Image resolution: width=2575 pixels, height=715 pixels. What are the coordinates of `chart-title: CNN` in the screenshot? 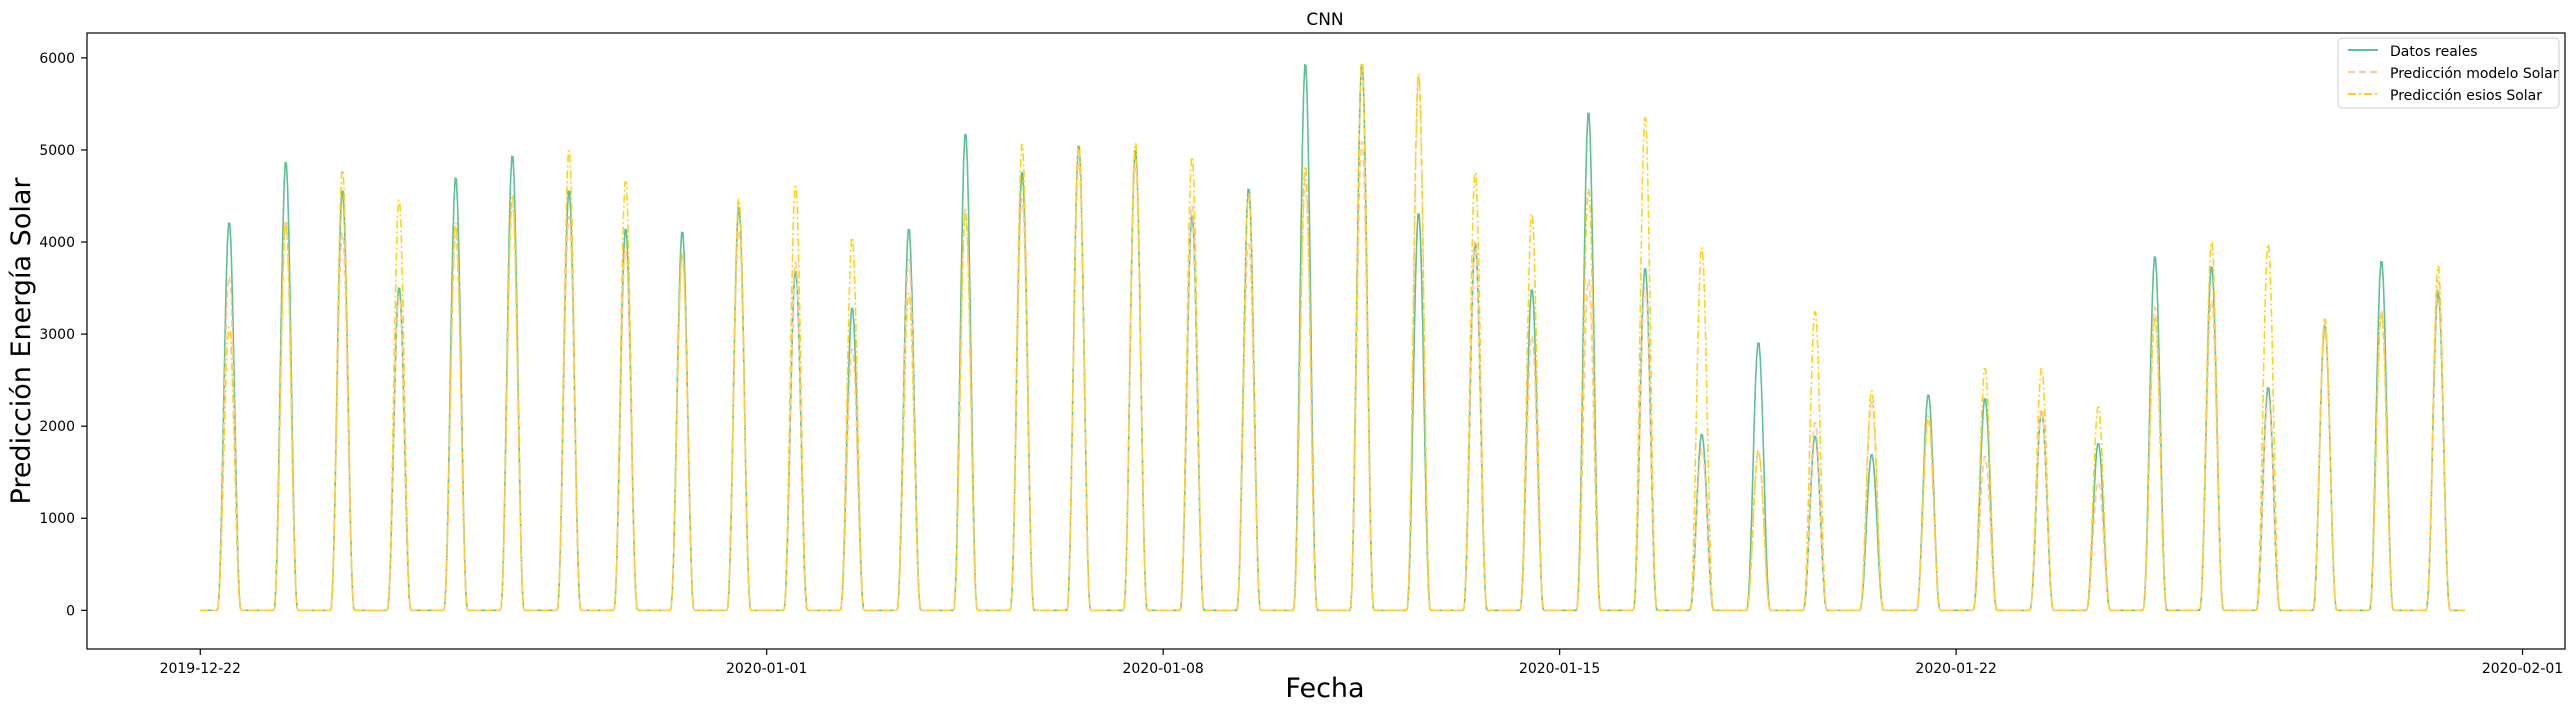 It's located at (1324, 20).